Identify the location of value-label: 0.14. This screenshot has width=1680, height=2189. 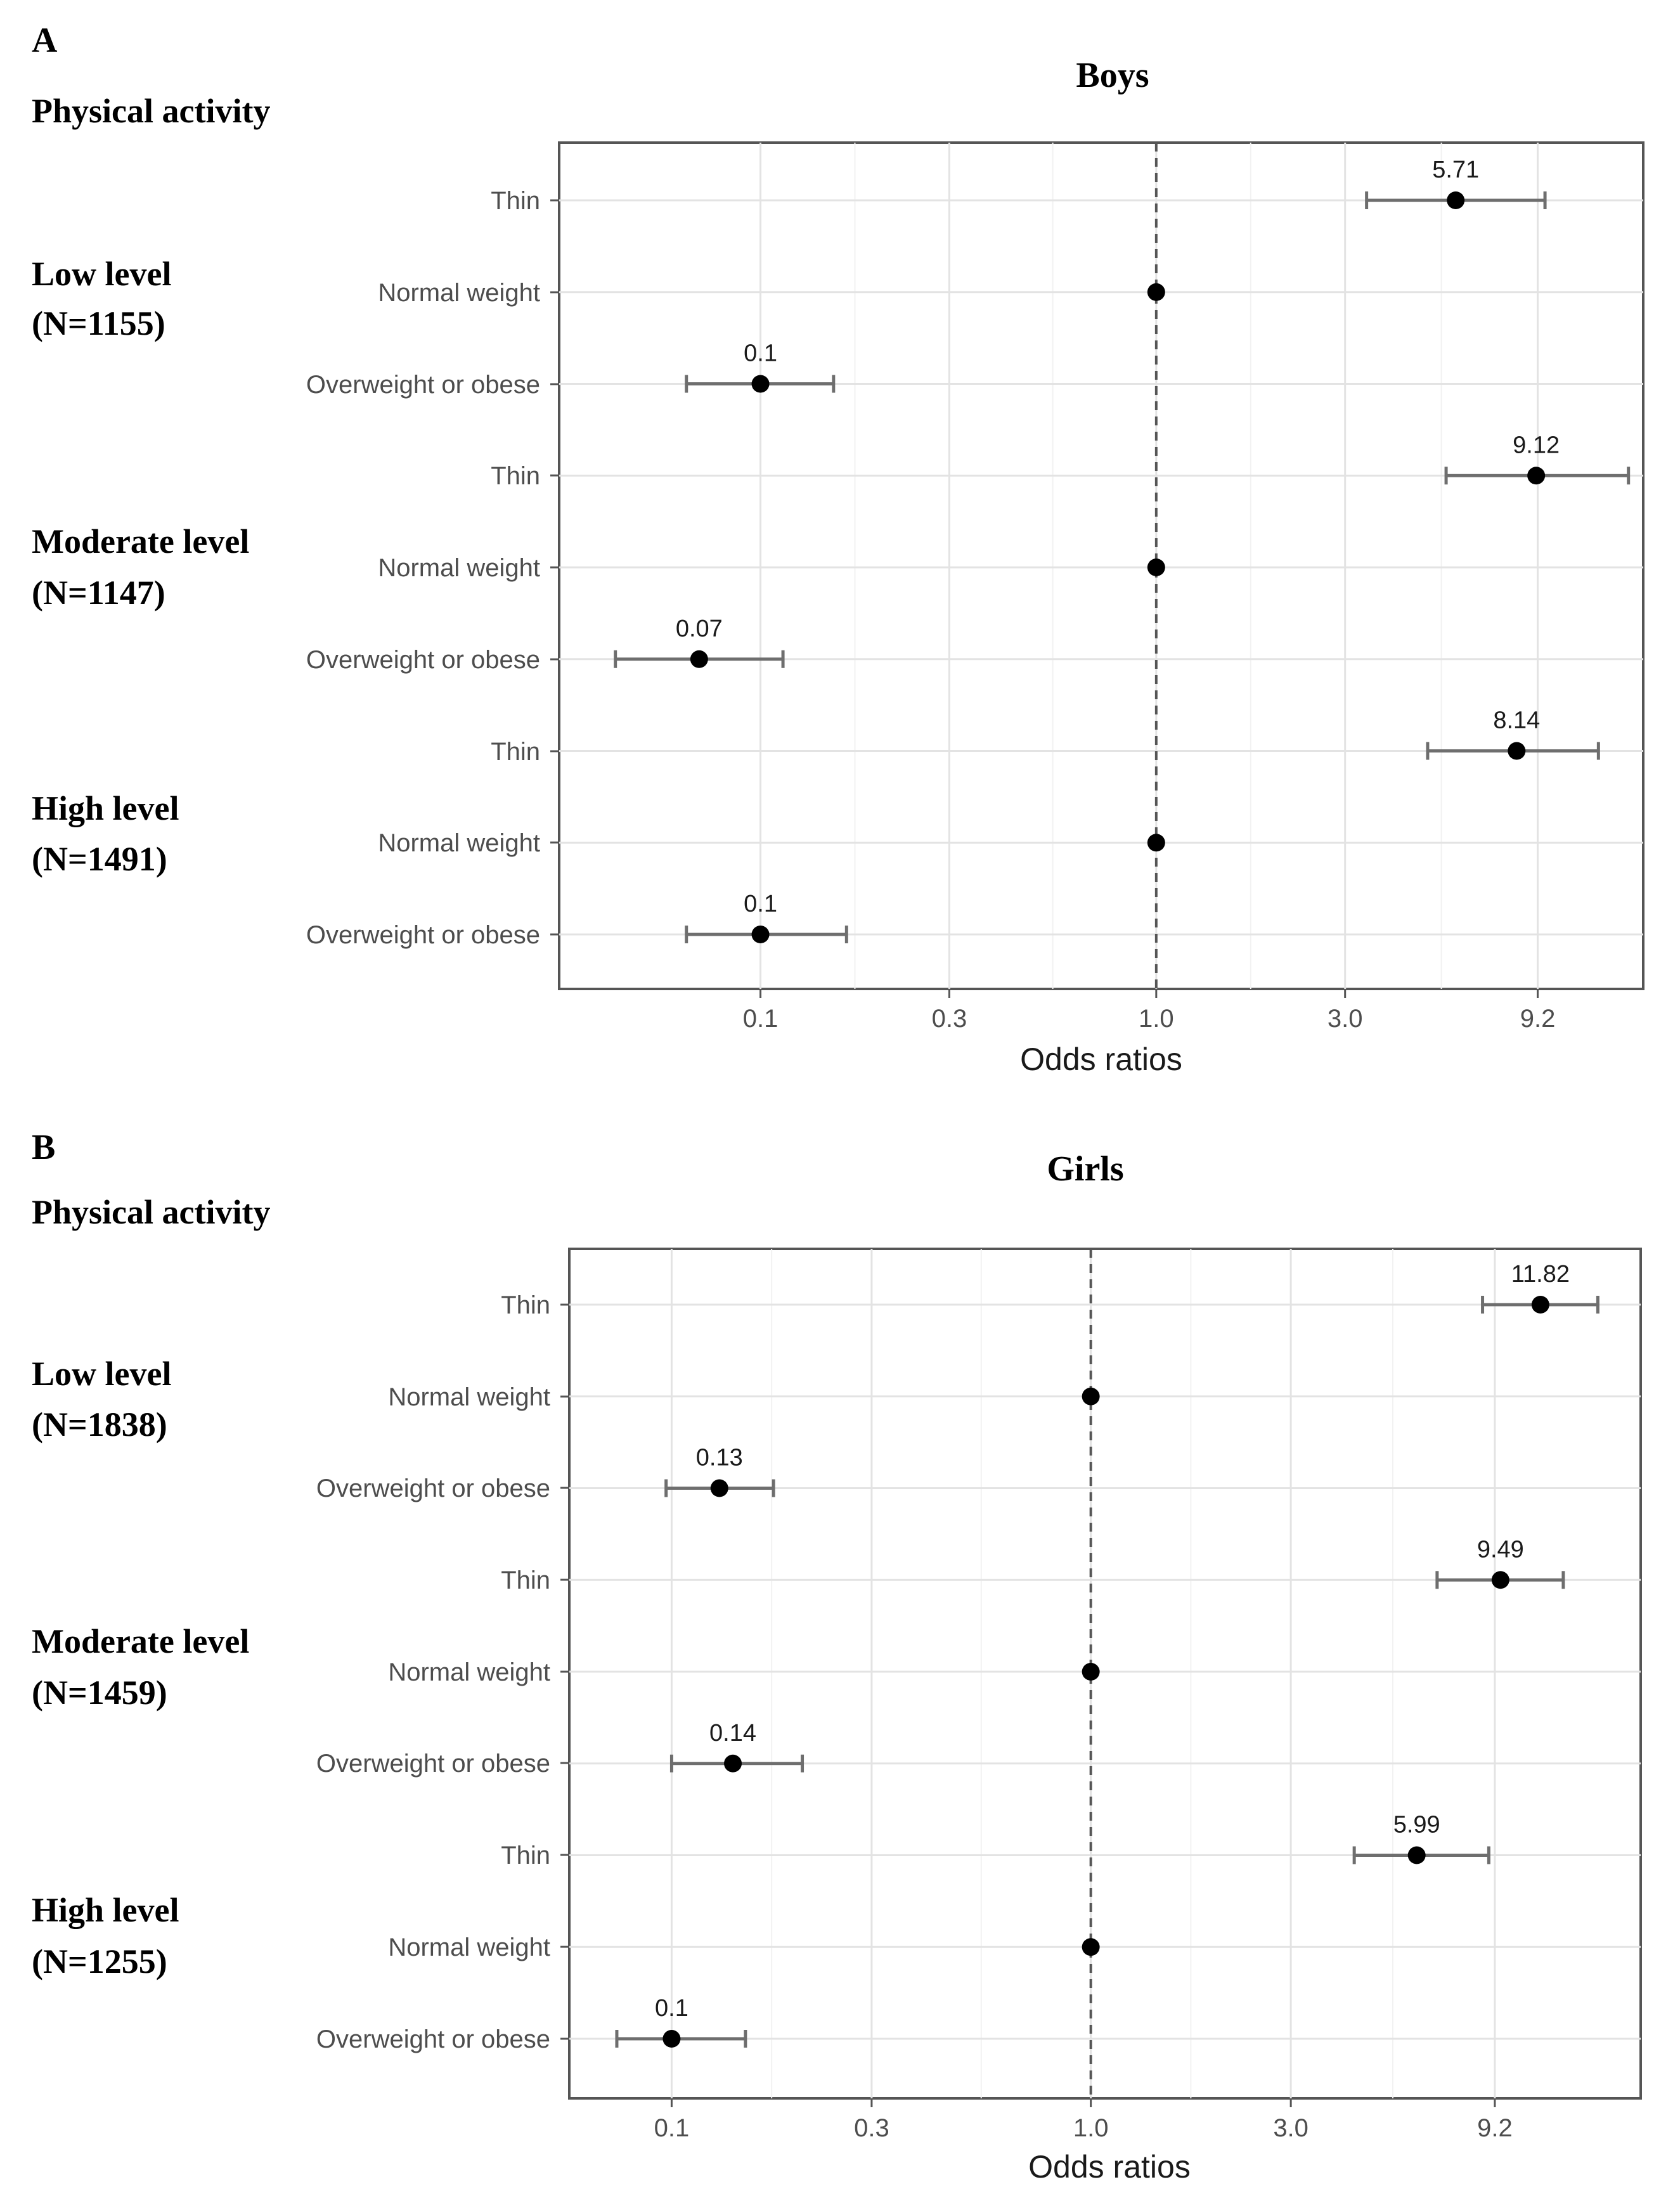
(732, 1734).